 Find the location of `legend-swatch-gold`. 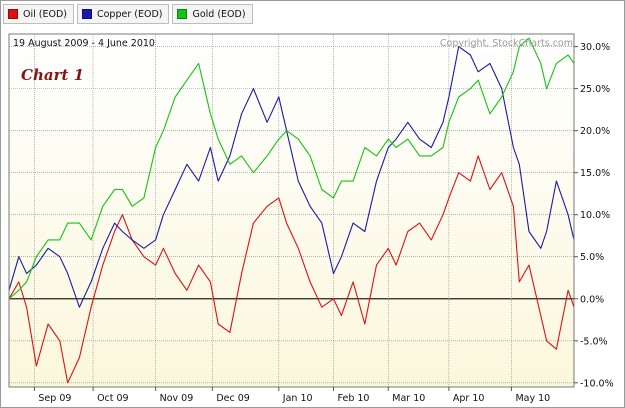

legend-swatch-gold is located at coordinates (182, 14).